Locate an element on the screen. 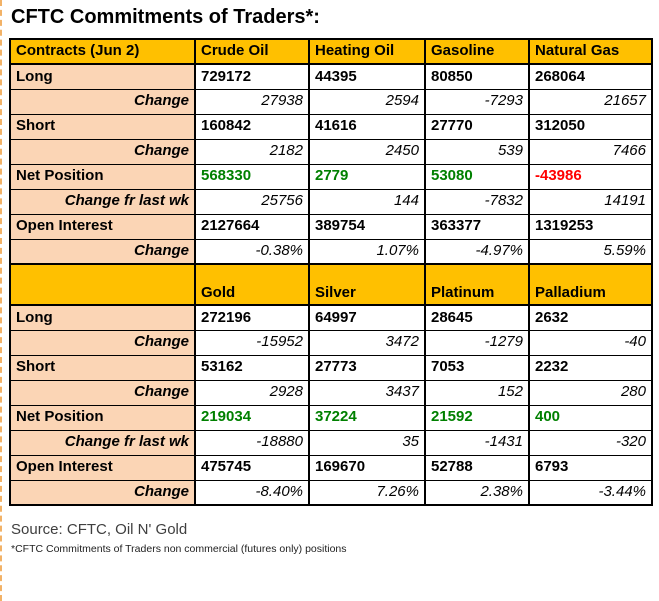 The image size is (659, 601). column-header-blank is located at coordinates (102, 284).